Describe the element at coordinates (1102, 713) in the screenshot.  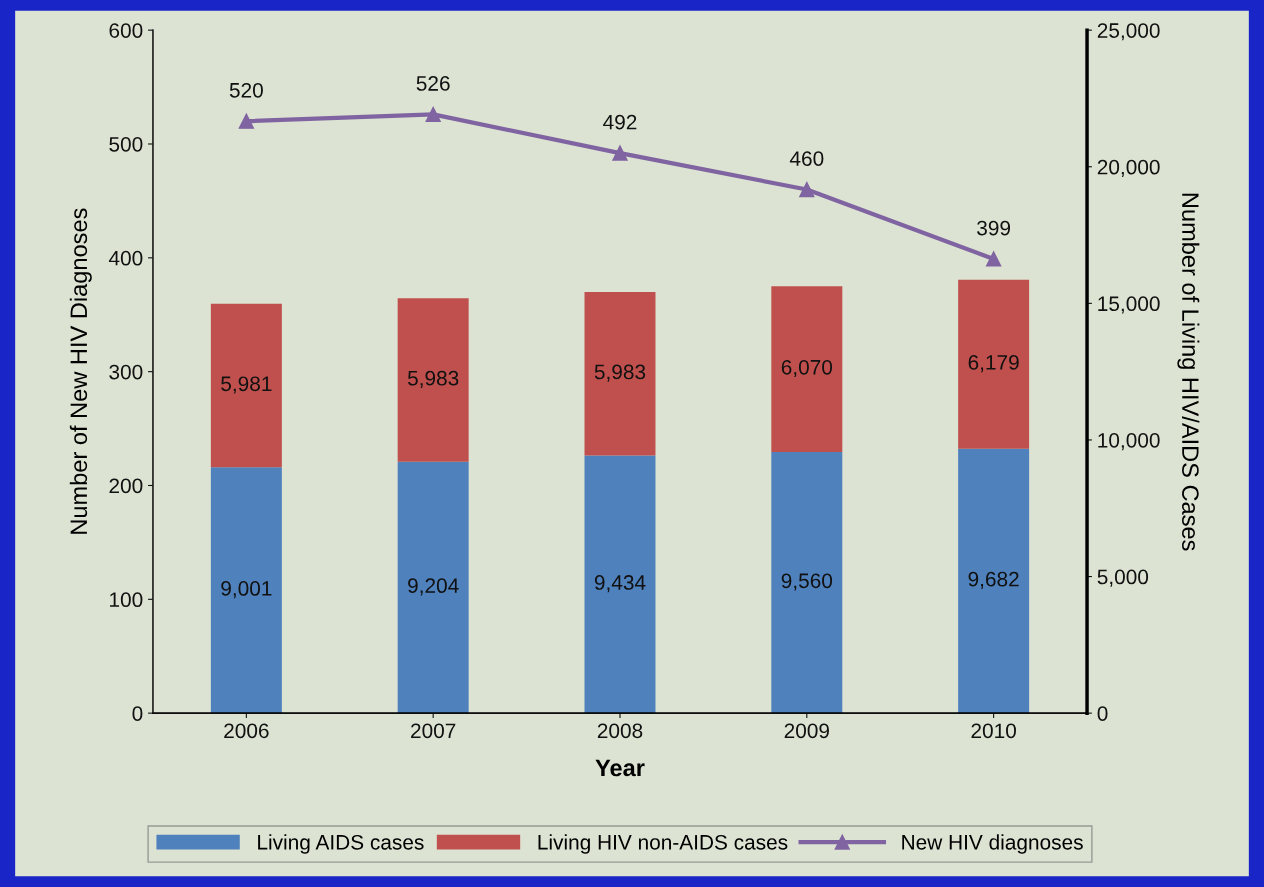
I see `y2-tick-label: 0` at that location.